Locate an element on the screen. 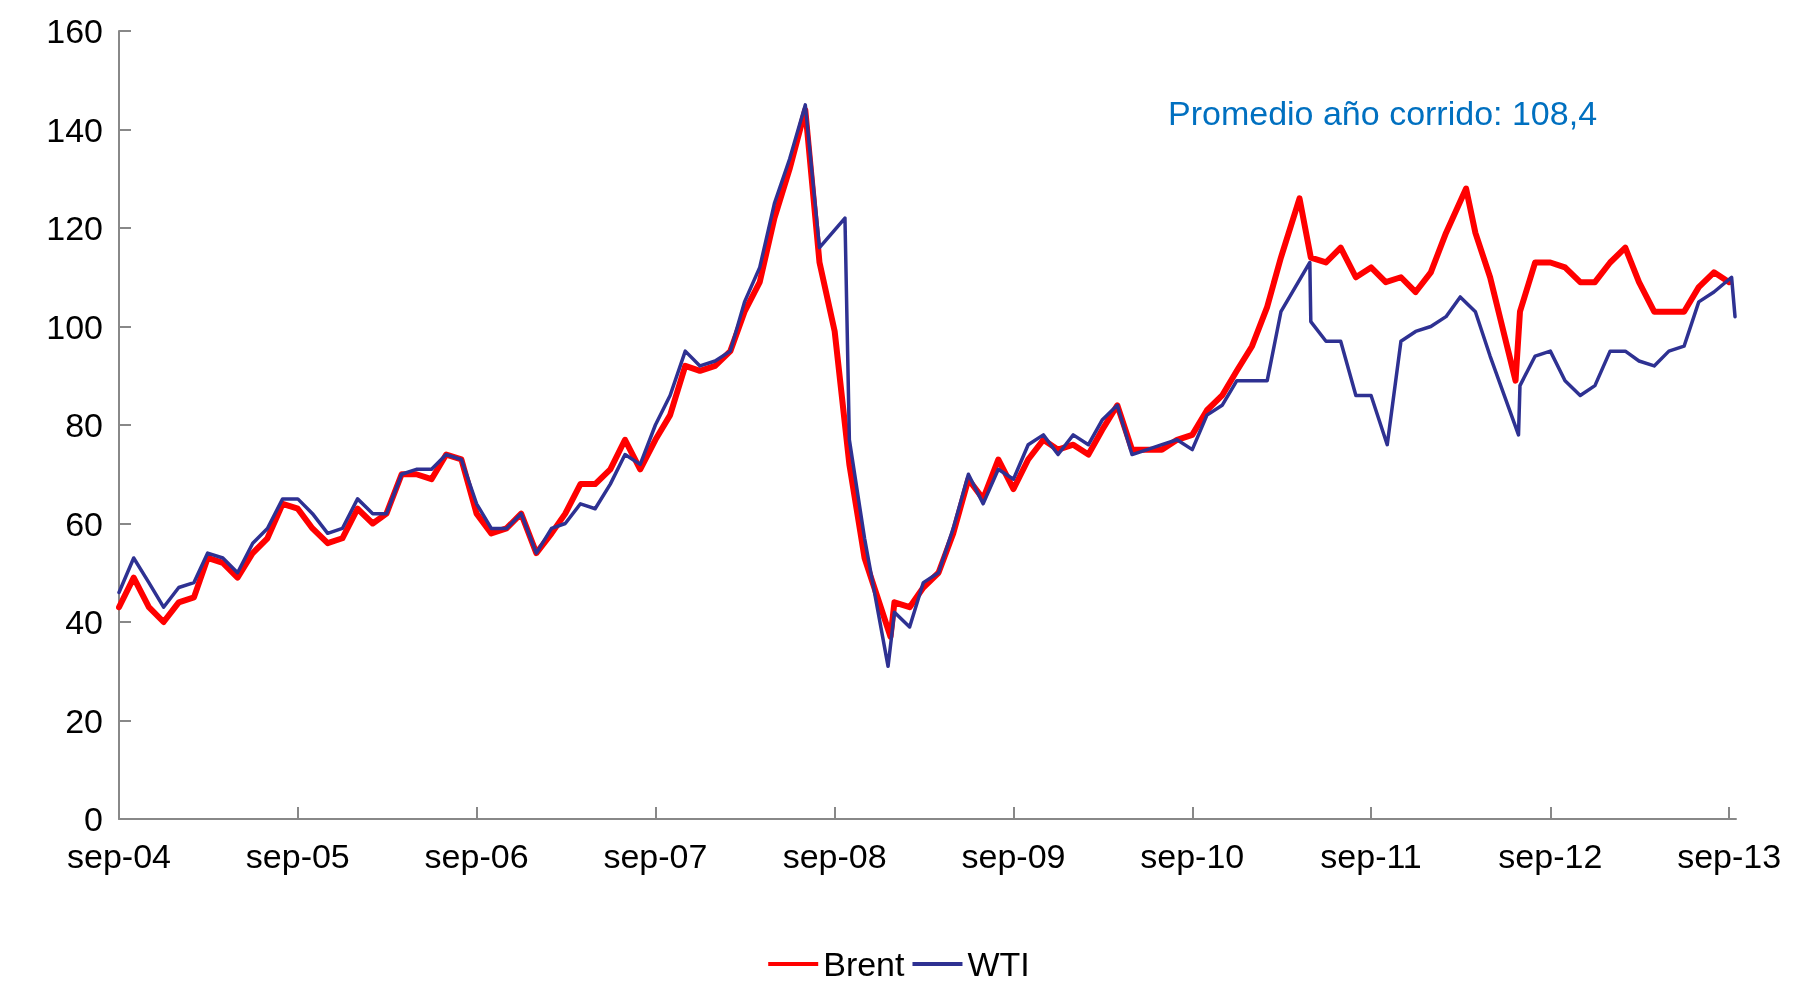  x-tick-label: sep-12 is located at coordinates (1550, 856).